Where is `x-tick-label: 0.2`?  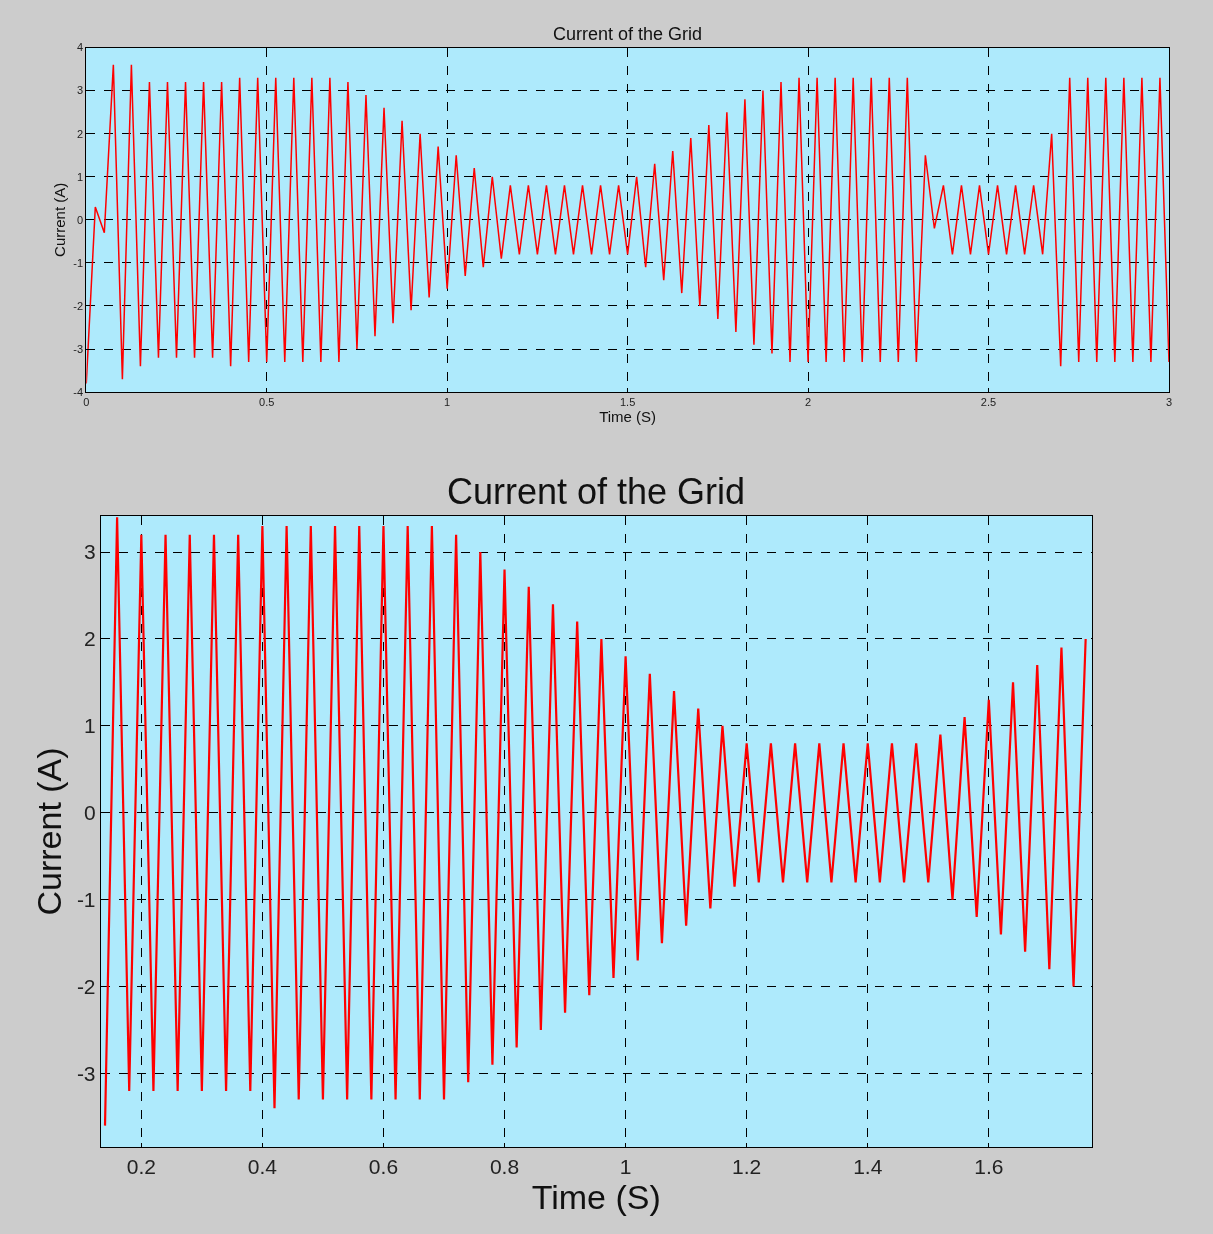
x-tick-label: 0.2 is located at coordinates (141, 1166).